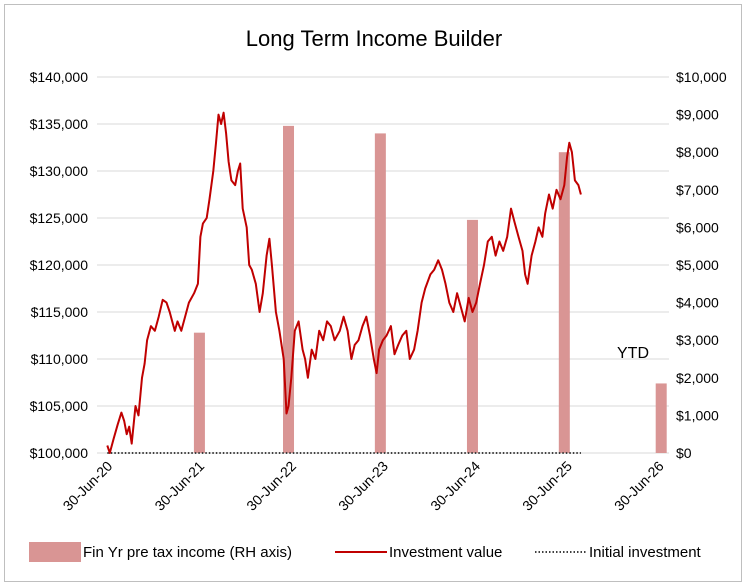 The height and width of the screenshot is (588, 748). Describe the element at coordinates (697, 340) in the screenshot. I see `right-tick-label: $3,000` at that location.